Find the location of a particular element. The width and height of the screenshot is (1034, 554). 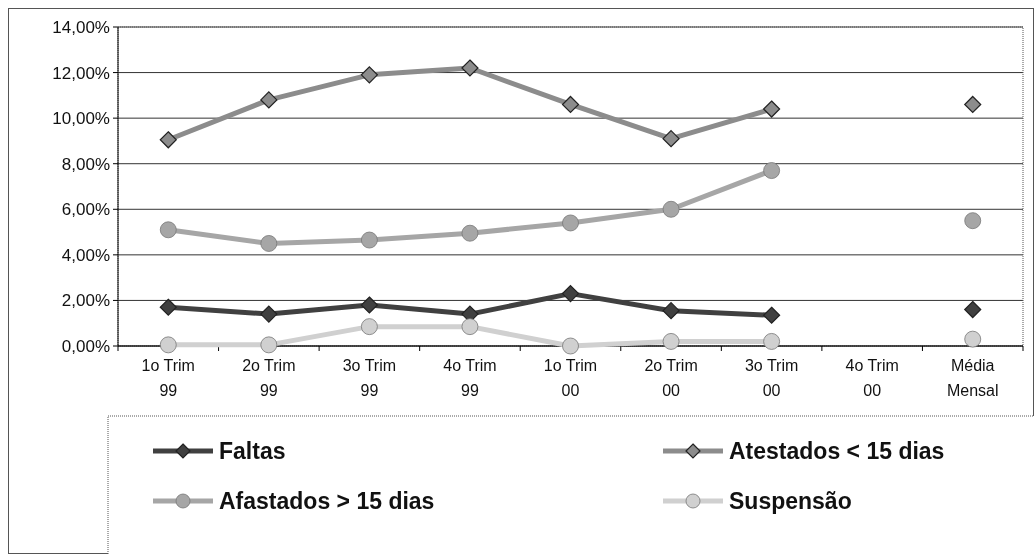

y-tick-label: 0,00% is located at coordinates (85, 346).